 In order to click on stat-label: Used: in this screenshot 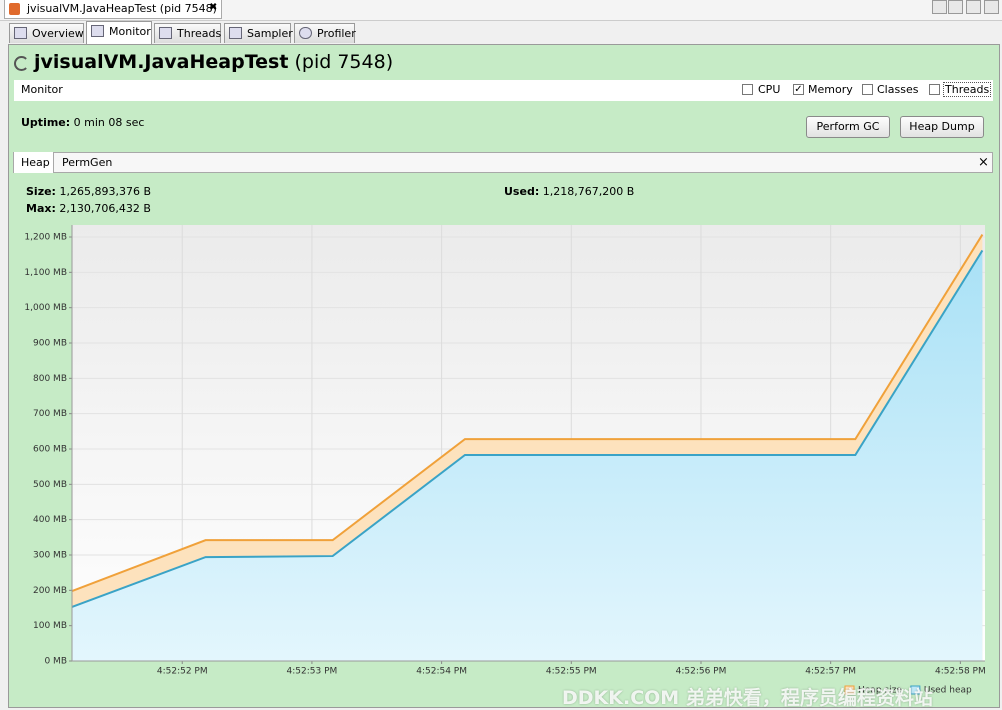, I will do `click(522, 191)`.